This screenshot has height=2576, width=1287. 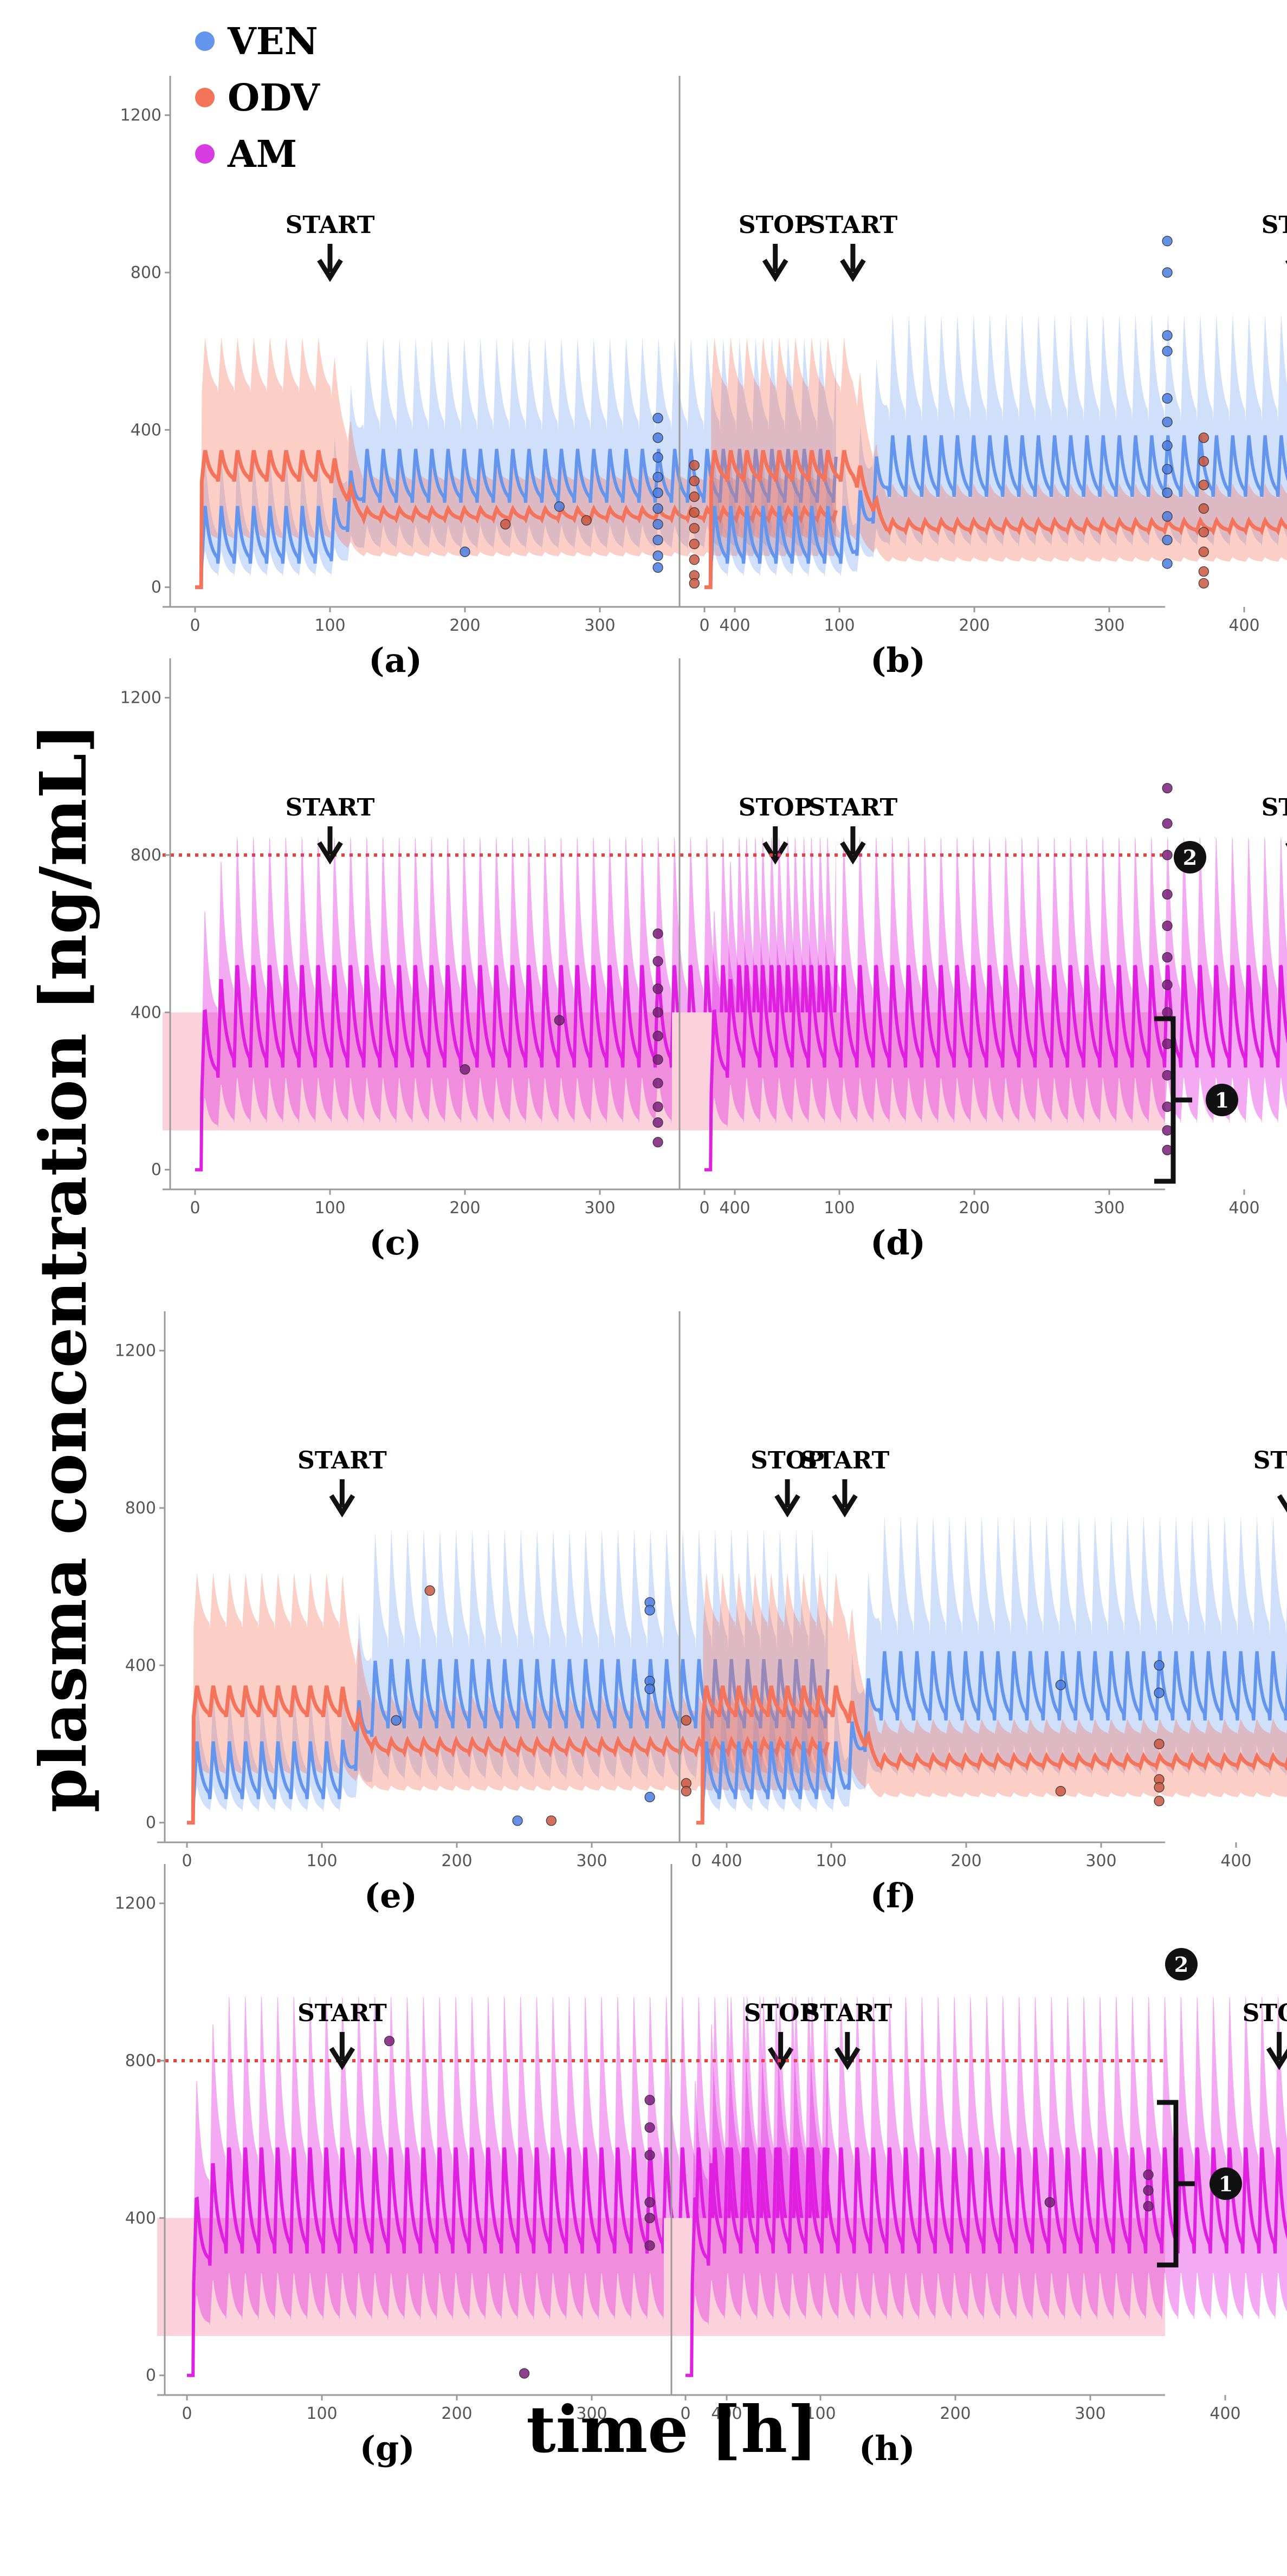 I want to click on x-tick-label-c-2: 200, so click(x=465, y=1208).